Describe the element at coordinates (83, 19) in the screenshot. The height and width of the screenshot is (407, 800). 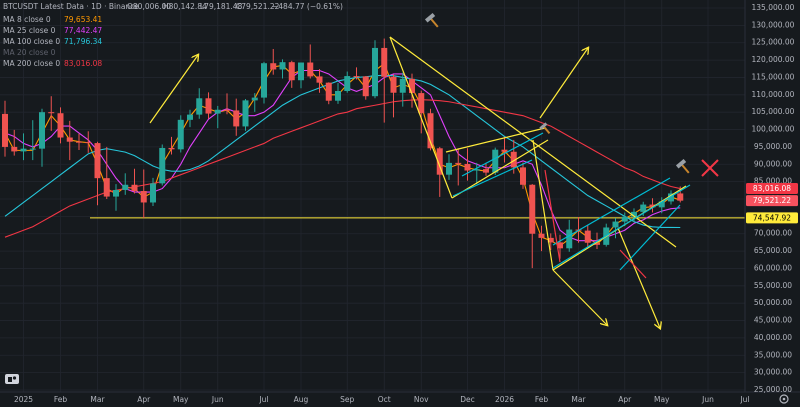
I see `legend-value: 79,653.41` at that location.